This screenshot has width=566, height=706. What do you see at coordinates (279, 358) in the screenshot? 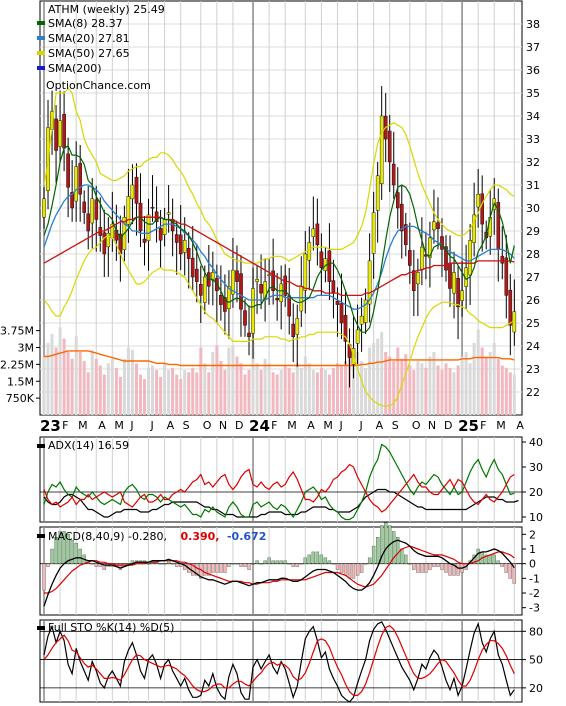
I see `volume-average-line` at bounding box center [279, 358].